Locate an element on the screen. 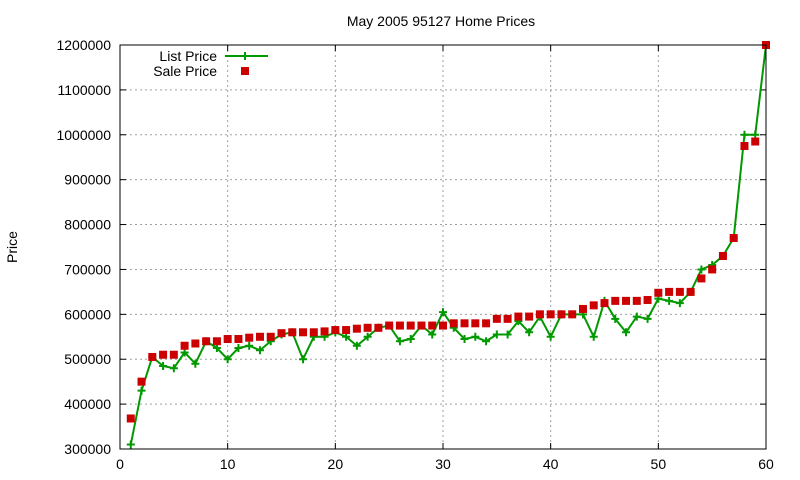 The image size is (800, 480). x-tick-label: 50 is located at coordinates (659, 464).